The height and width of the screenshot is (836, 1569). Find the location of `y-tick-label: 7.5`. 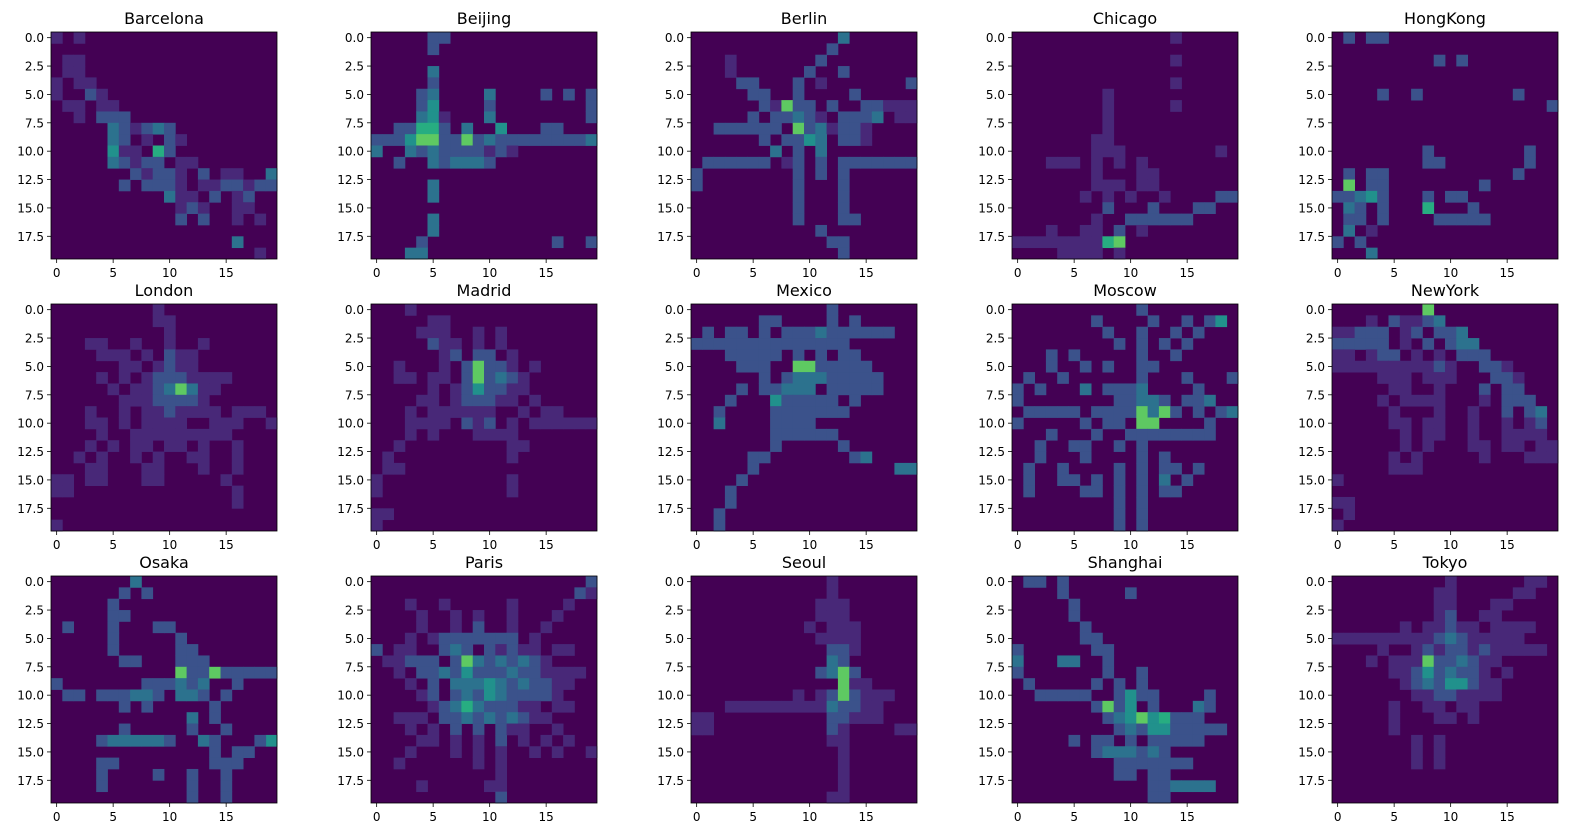

y-tick-label: 7.5 is located at coordinates (354, 395).